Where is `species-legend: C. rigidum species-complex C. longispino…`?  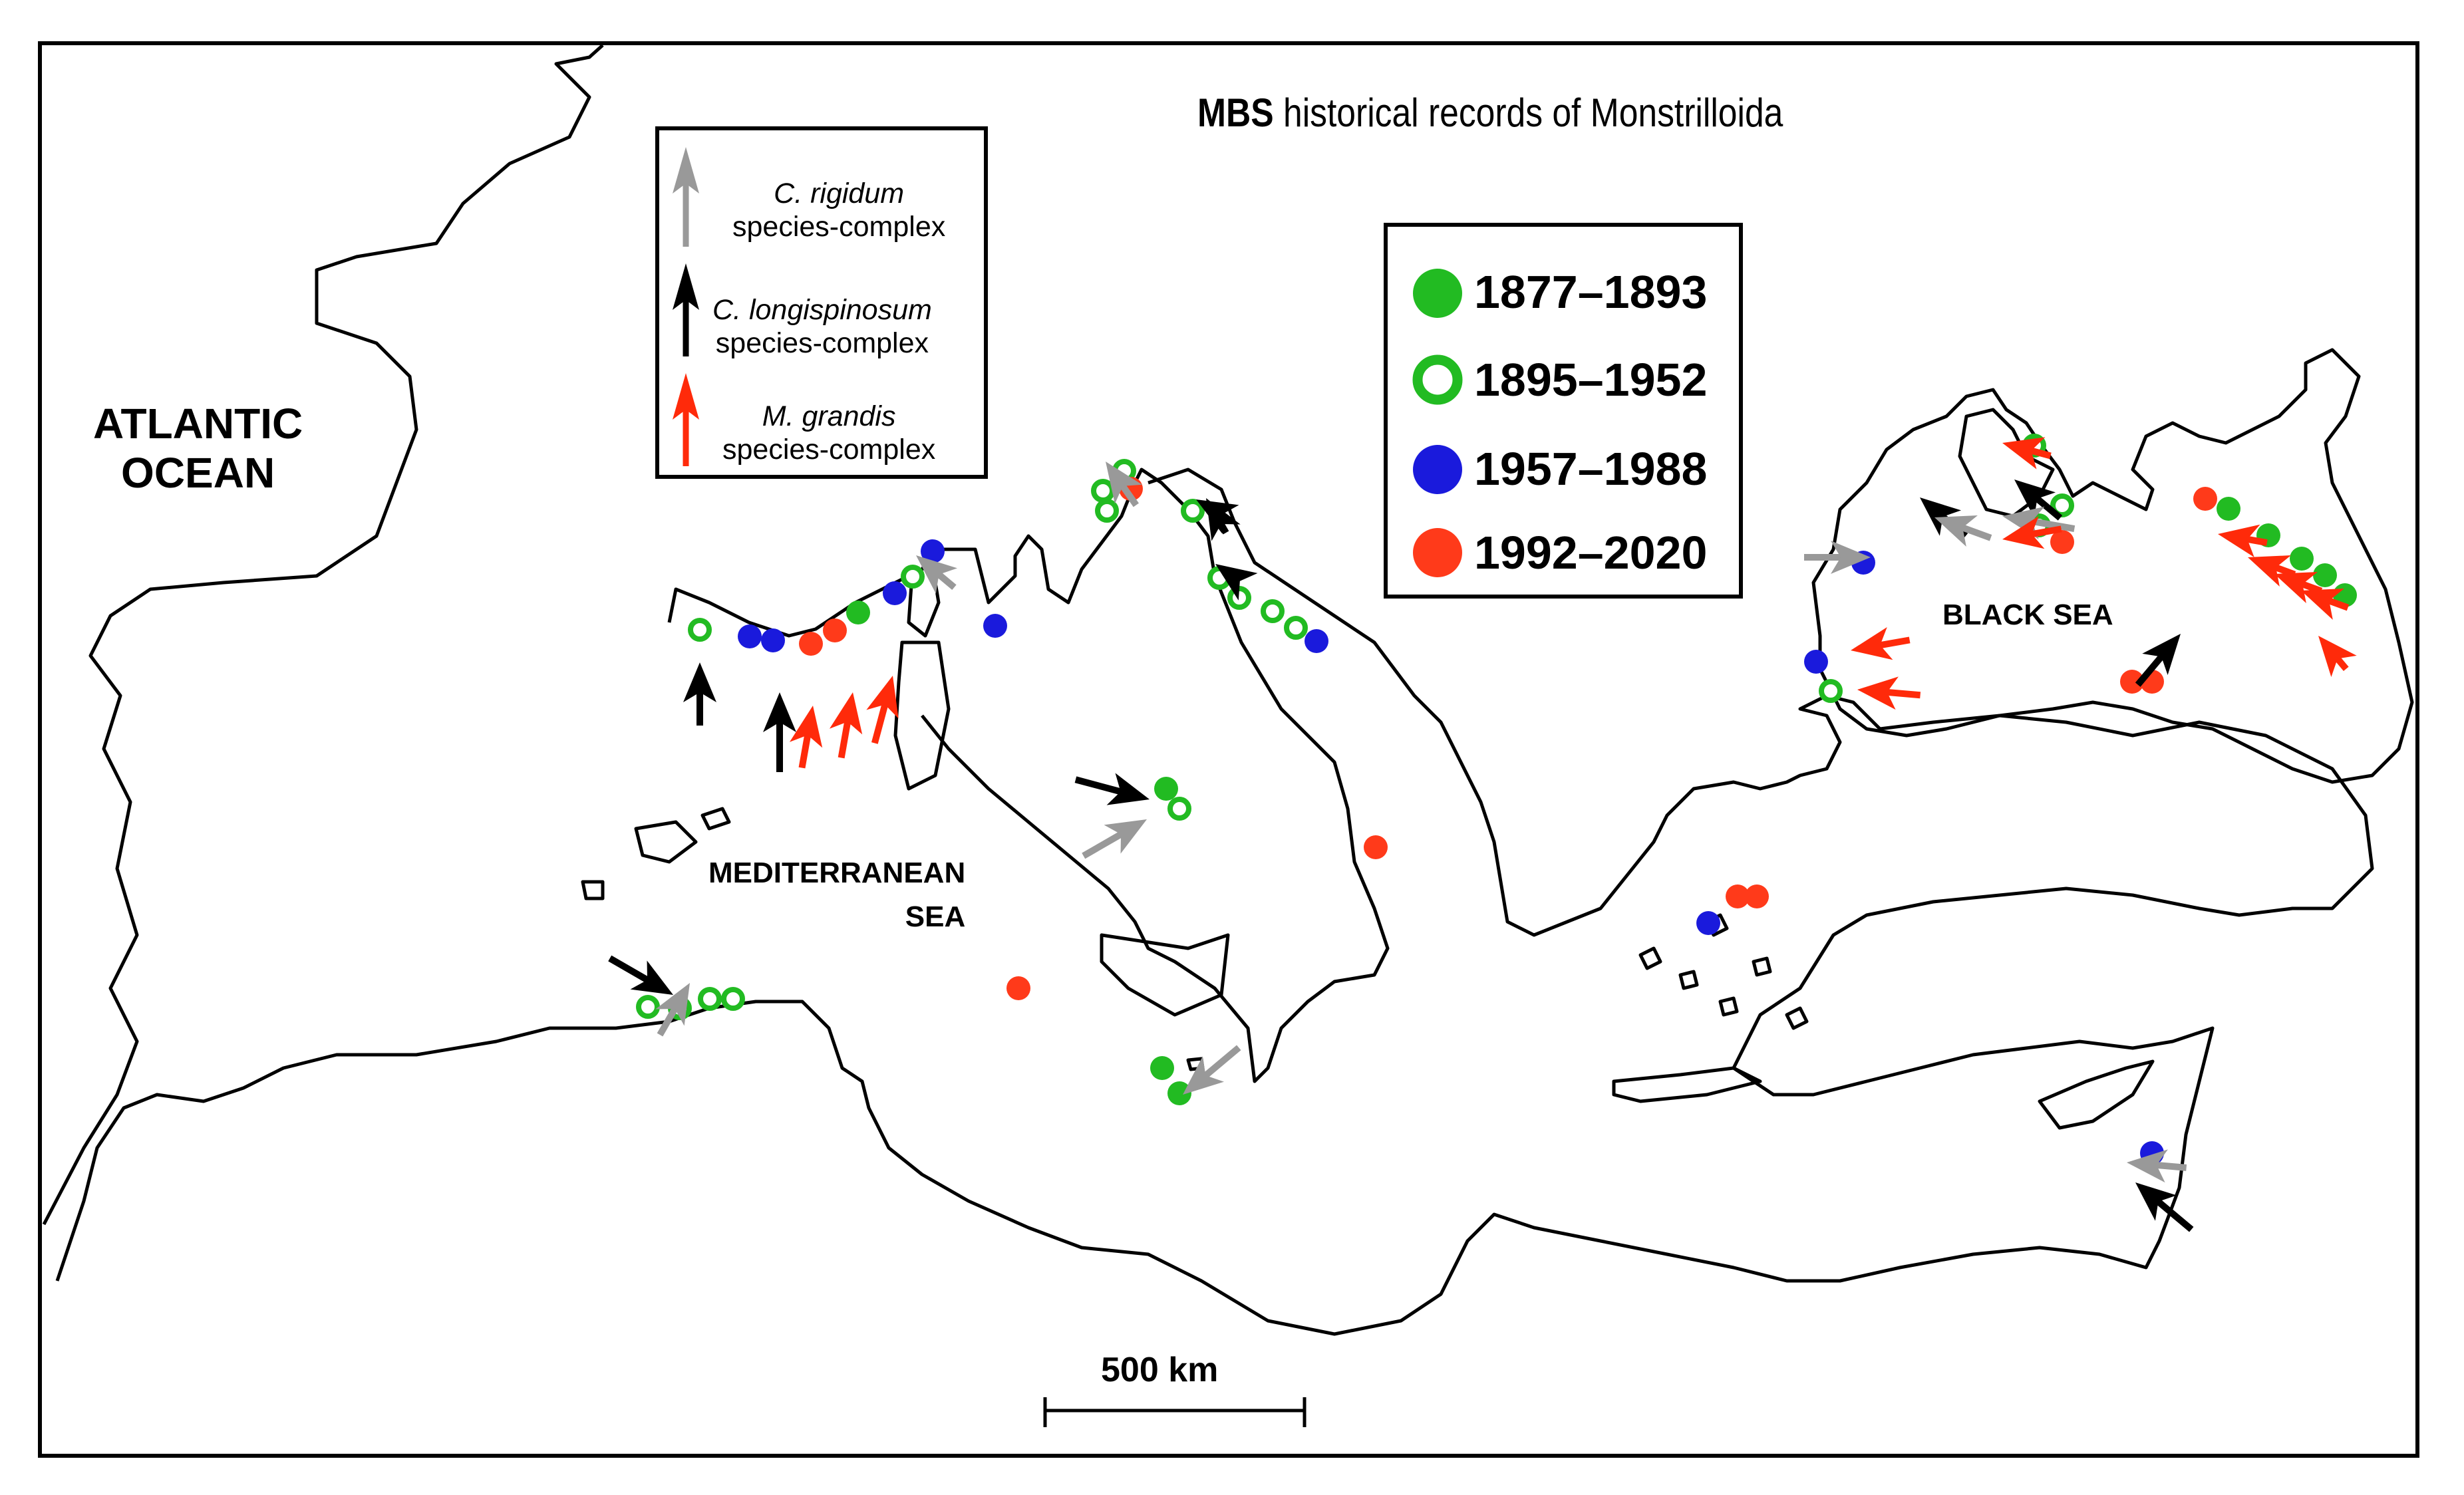
species-legend: C. rigidum species-complex C. longispino… is located at coordinates (821, 302).